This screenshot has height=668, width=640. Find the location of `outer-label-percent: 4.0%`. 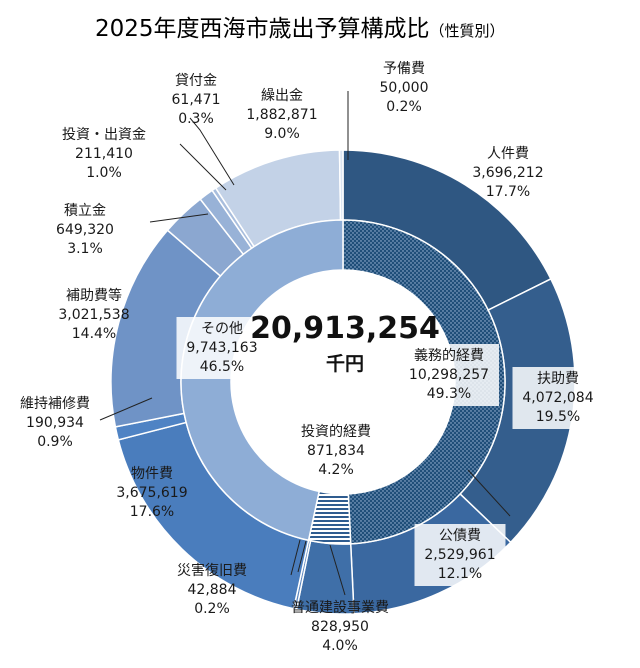

outer-label-percent: 4.0% is located at coordinates (340, 646).